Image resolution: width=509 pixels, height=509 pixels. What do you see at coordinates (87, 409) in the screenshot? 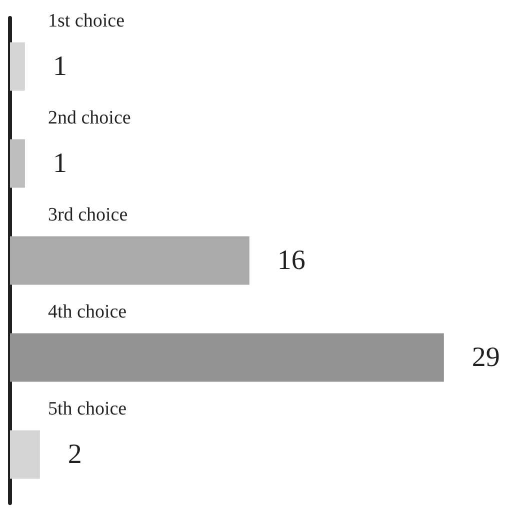
I see `y-tick-label: 5th choice` at bounding box center [87, 409].